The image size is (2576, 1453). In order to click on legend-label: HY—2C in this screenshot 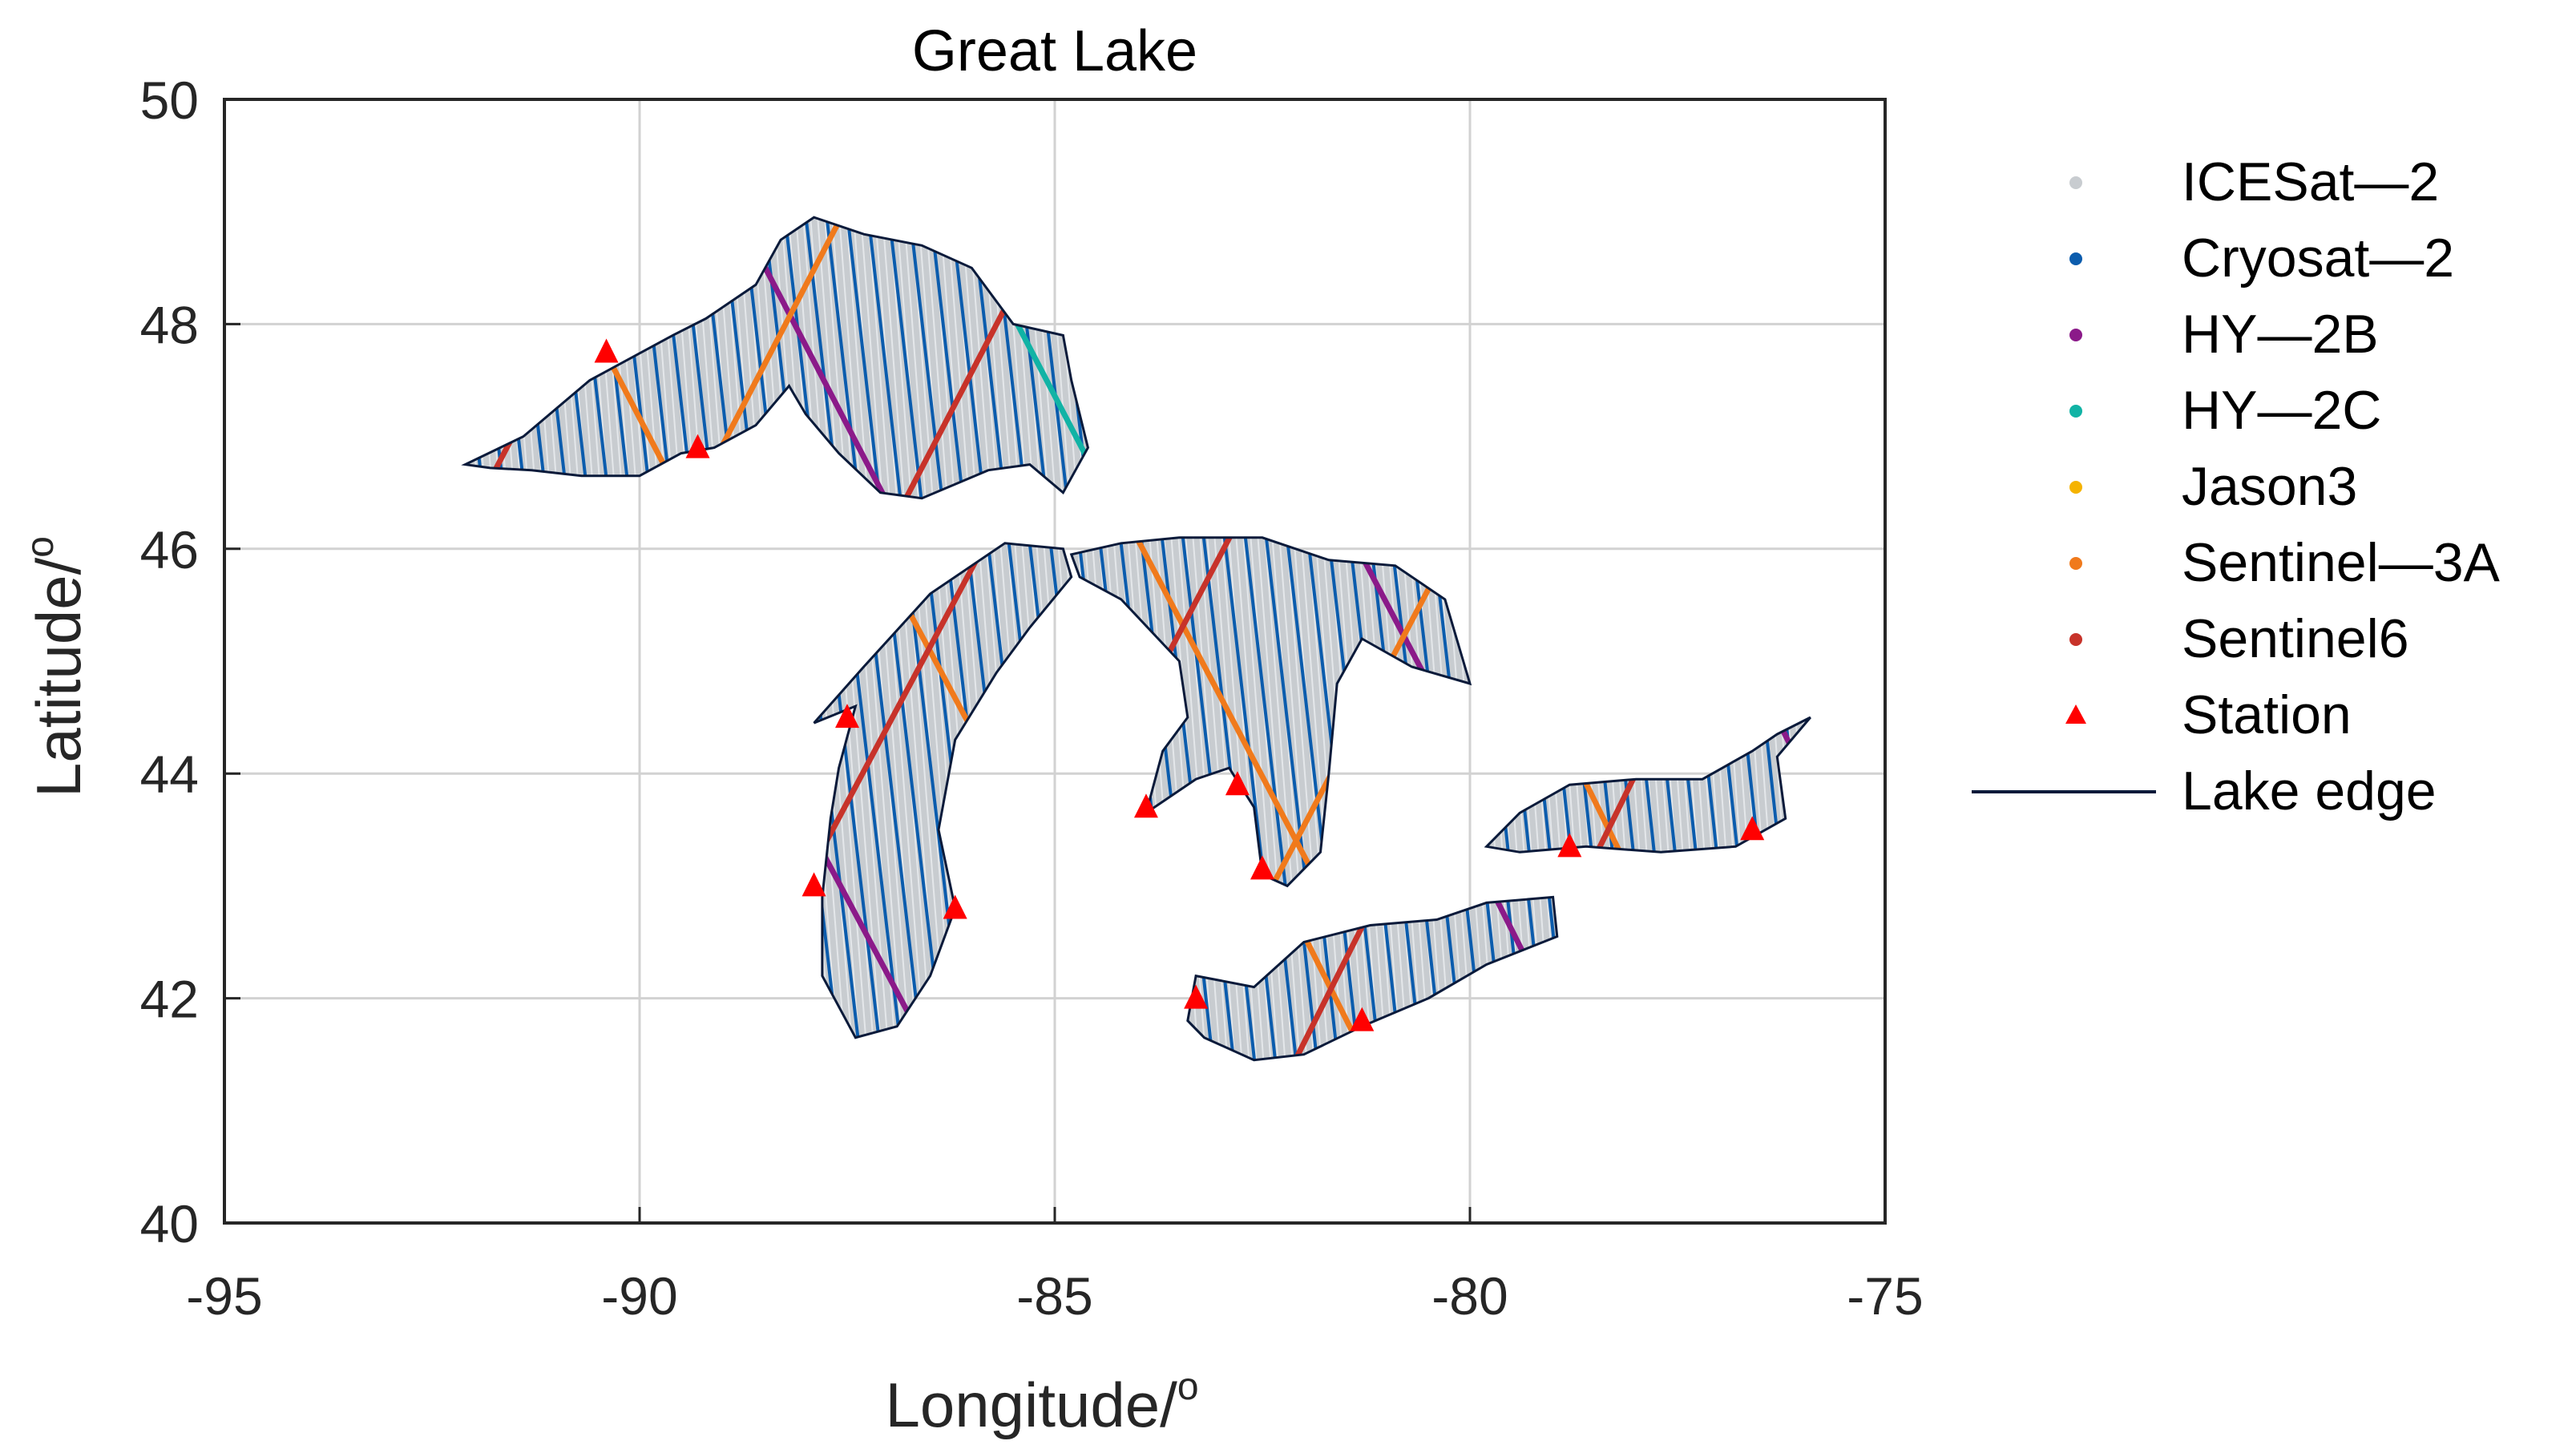, I will do `click(2282, 411)`.